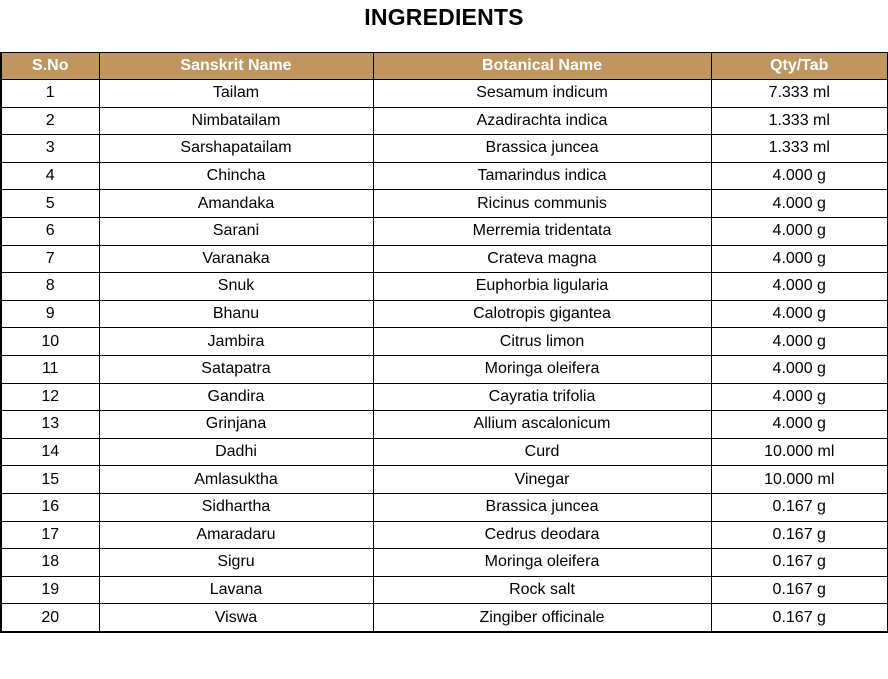  Describe the element at coordinates (236, 66) in the screenshot. I see `column-header-sanskrit-name: Sanskrit Name` at that location.